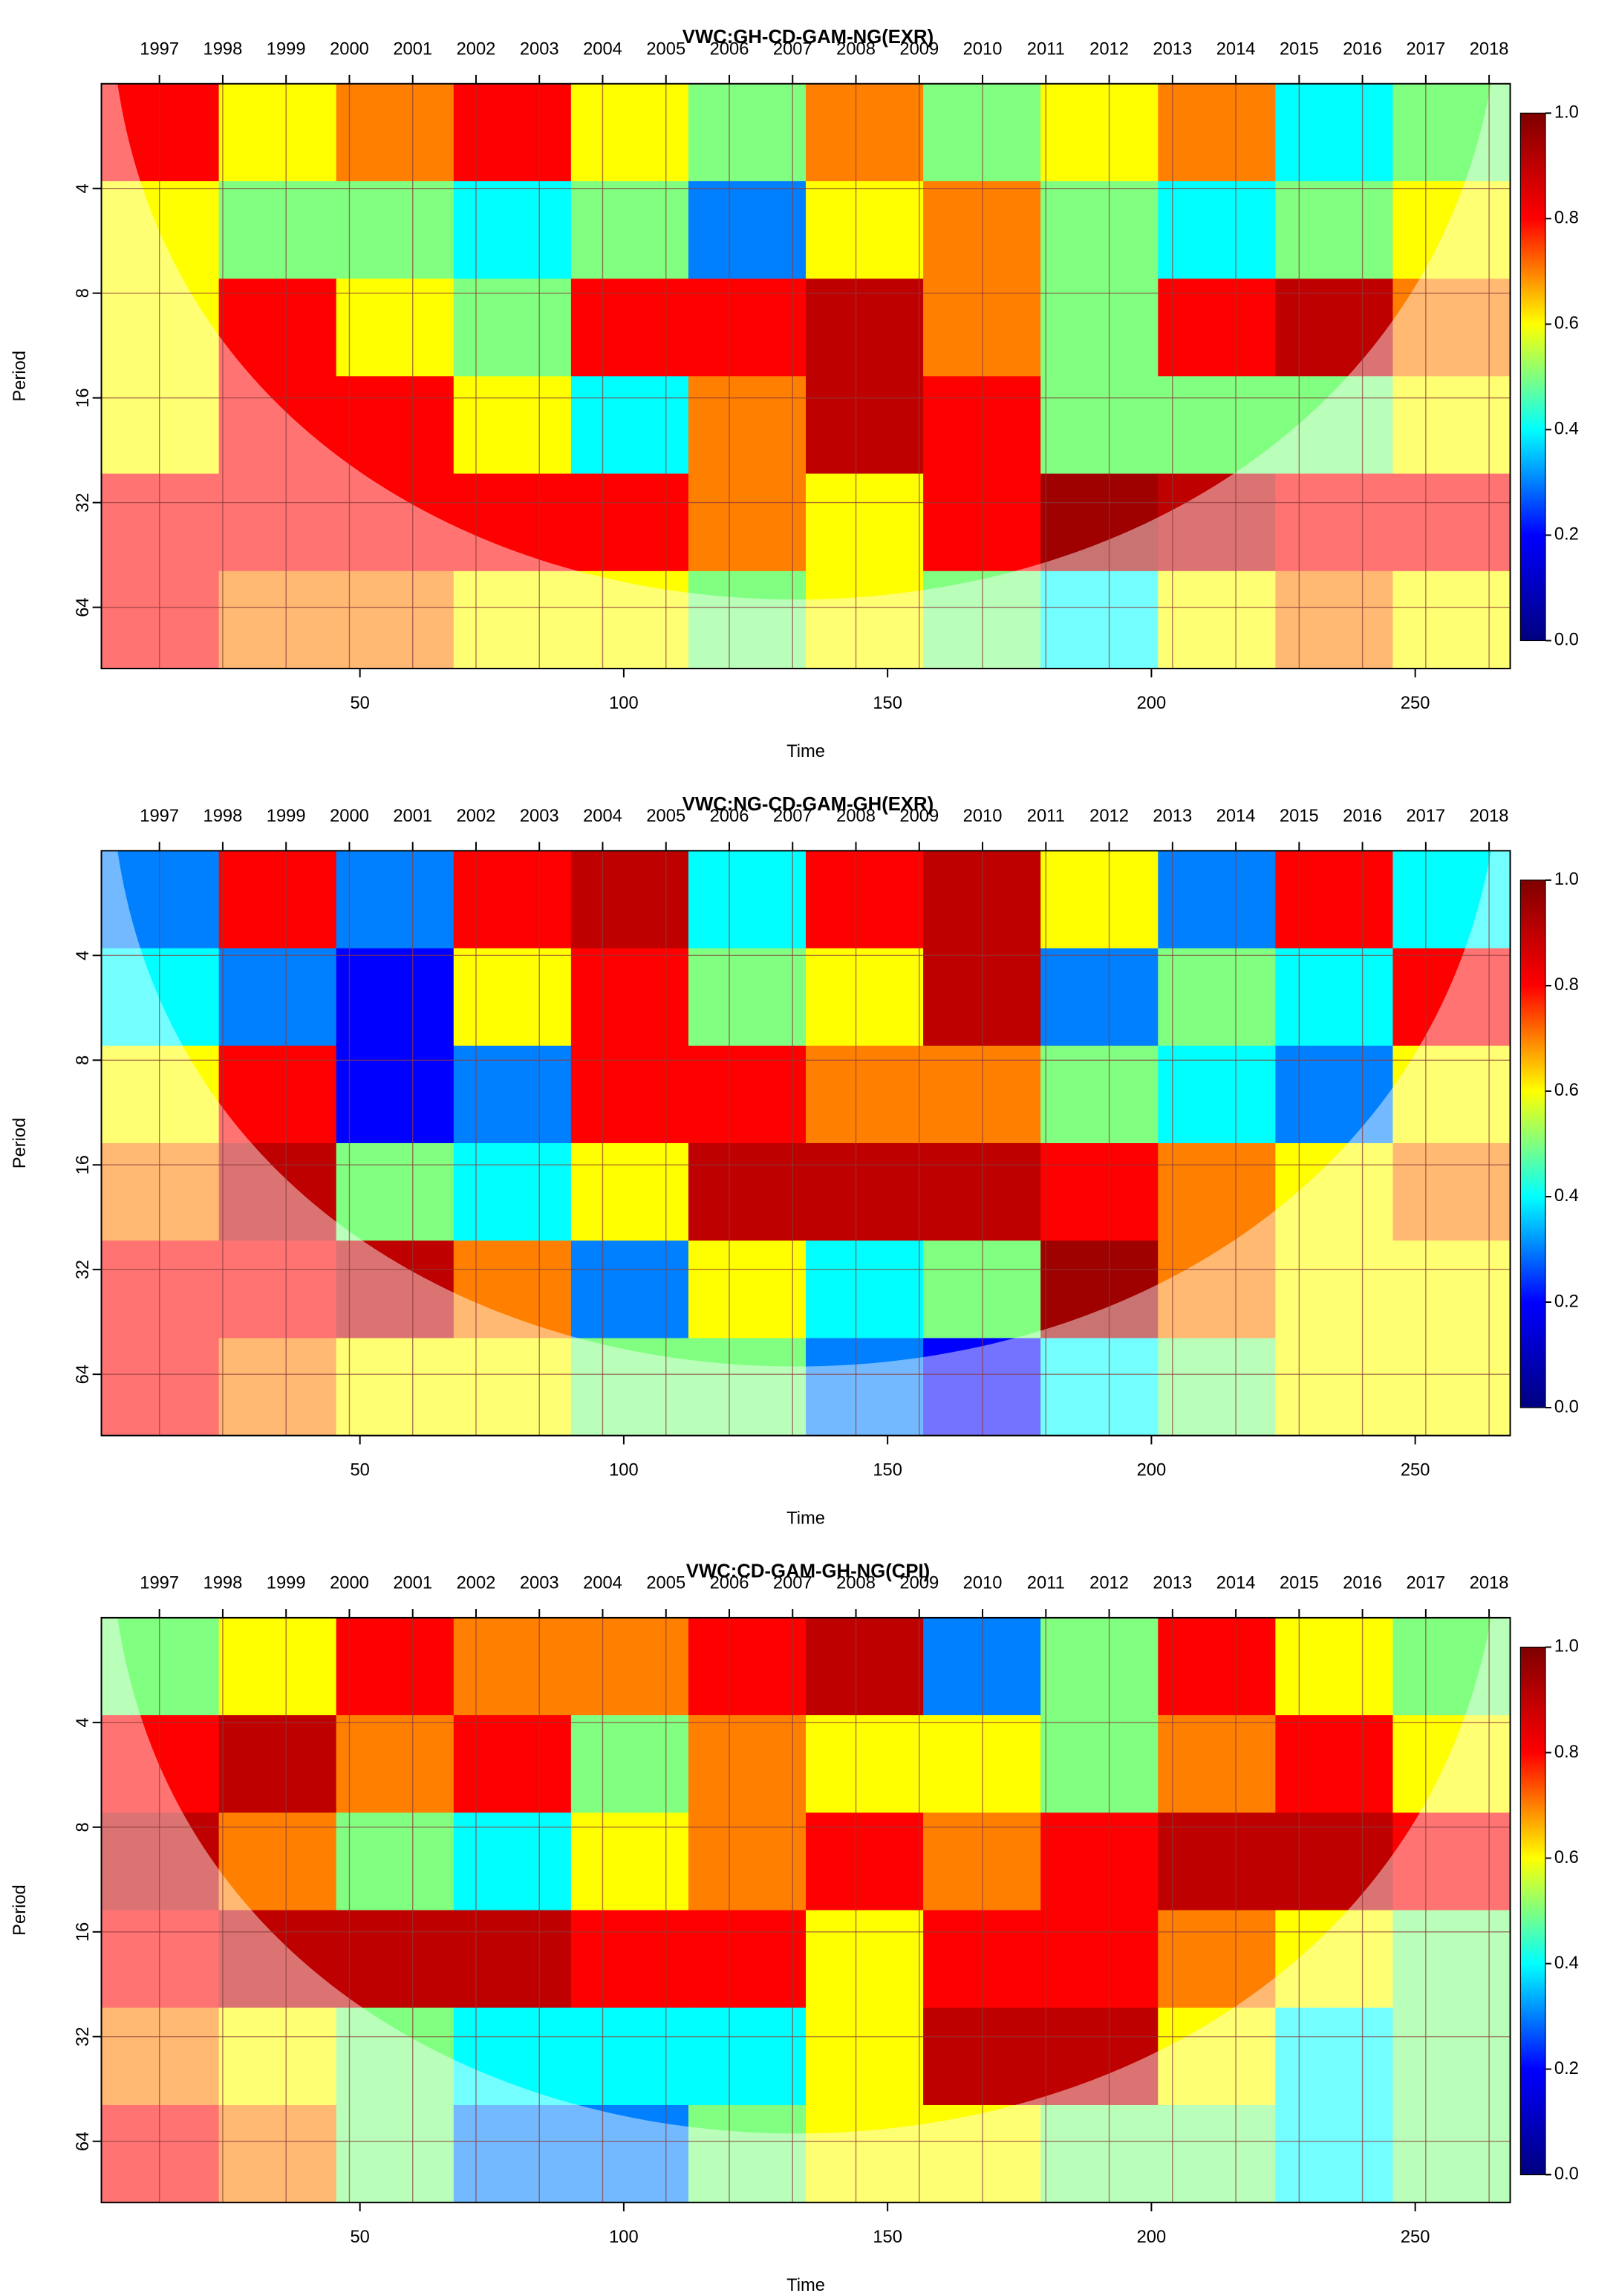  I want to click on y-tick-label: 4, so click(83, 188).